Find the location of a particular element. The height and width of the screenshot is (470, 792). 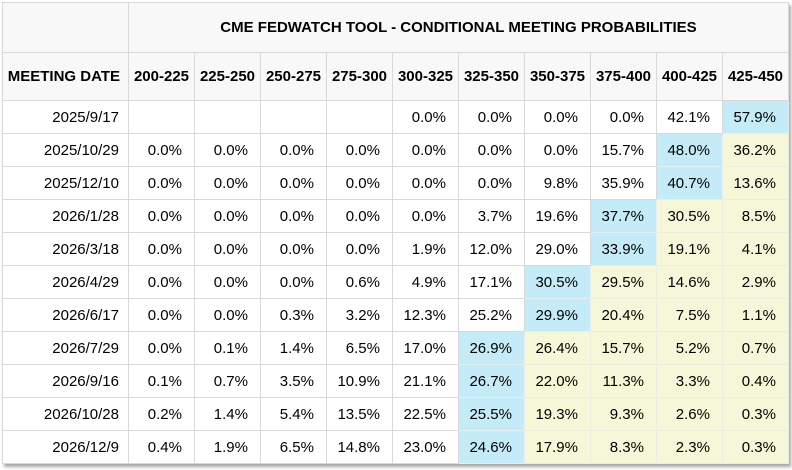

probability-cell: 22.5% is located at coordinates (425, 414).